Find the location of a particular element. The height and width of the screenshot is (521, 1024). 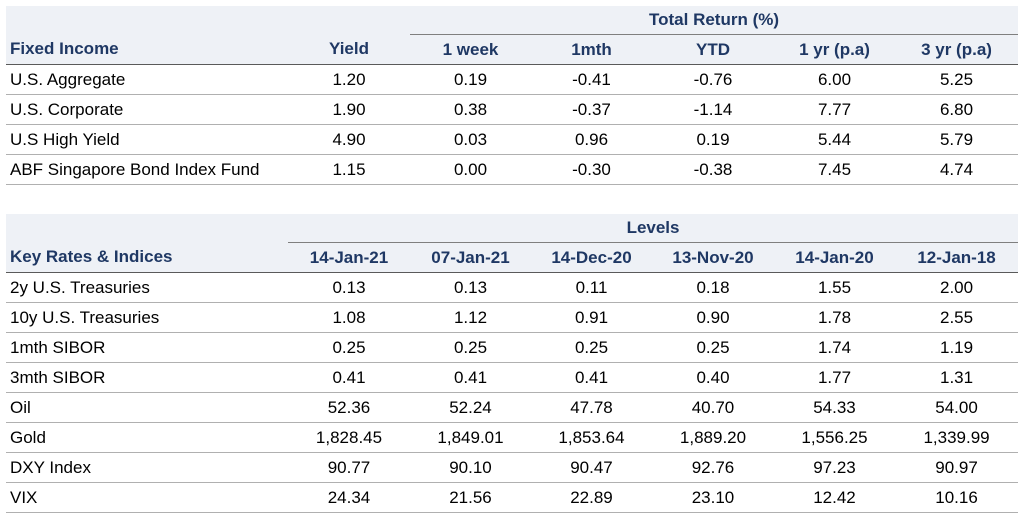

table-cell: 24.34 is located at coordinates (349, 497).